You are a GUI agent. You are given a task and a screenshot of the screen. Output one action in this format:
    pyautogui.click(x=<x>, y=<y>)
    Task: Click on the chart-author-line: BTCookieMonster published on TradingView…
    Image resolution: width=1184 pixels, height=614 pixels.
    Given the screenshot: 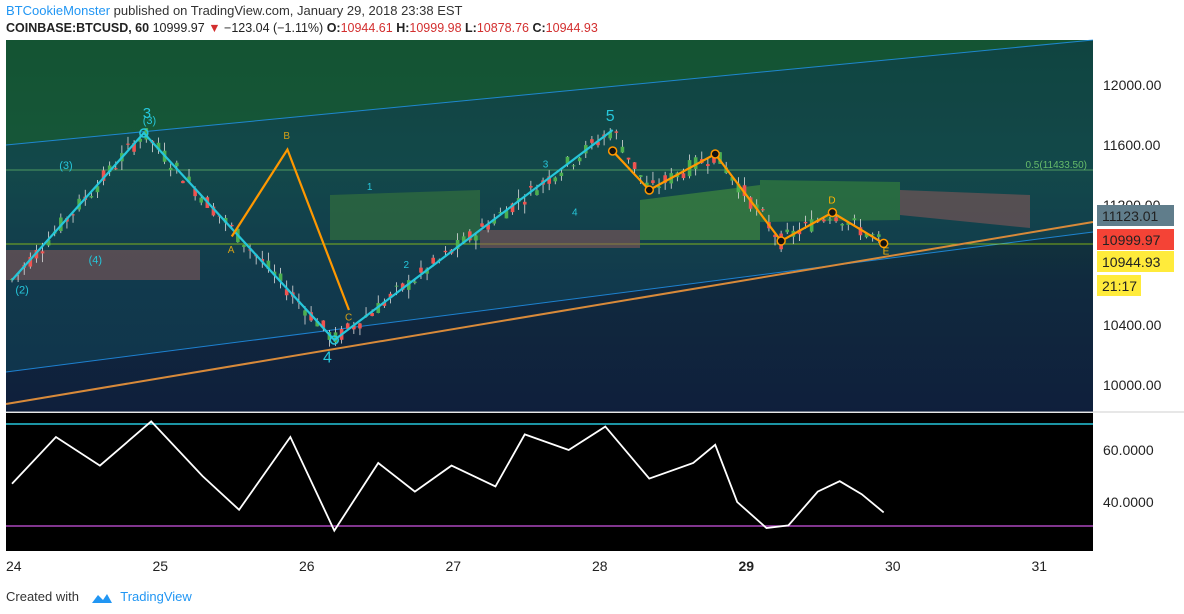 What is the action you would take?
    pyautogui.click(x=234, y=10)
    